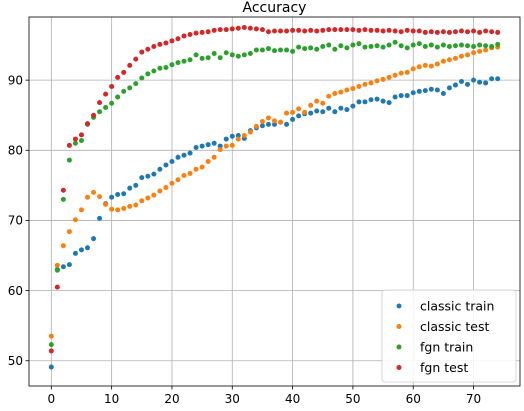 This screenshot has height=411, width=524. Describe the element at coordinates (15, 221) in the screenshot. I see `y-tick-label: 70` at that location.